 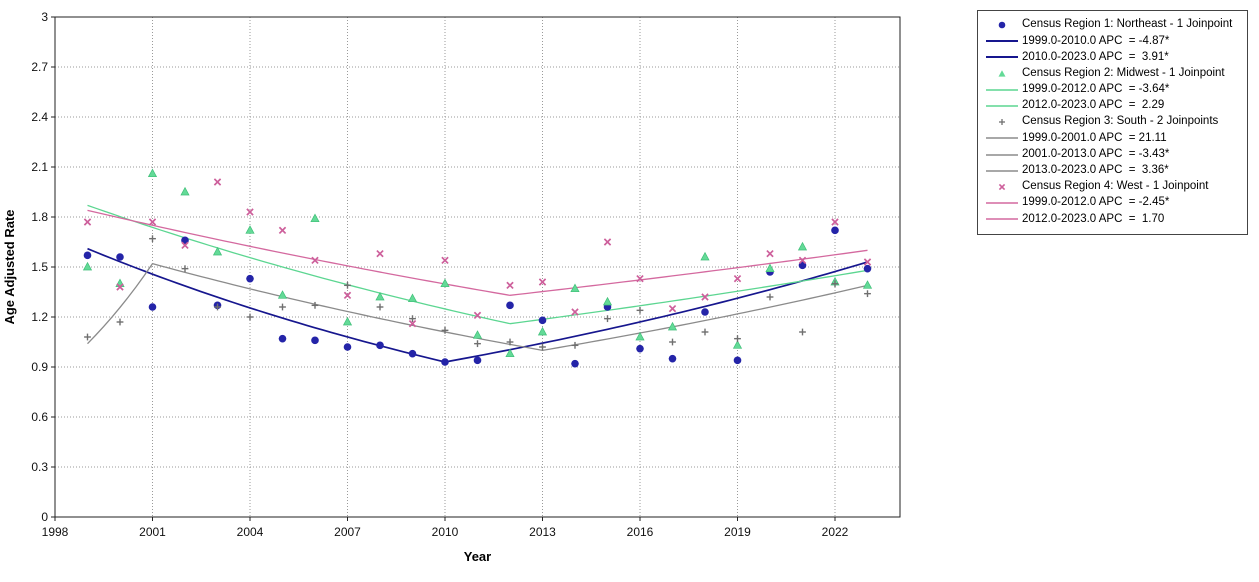 What do you see at coordinates (542, 532) in the screenshot?
I see `x-tick-label: 2013` at bounding box center [542, 532].